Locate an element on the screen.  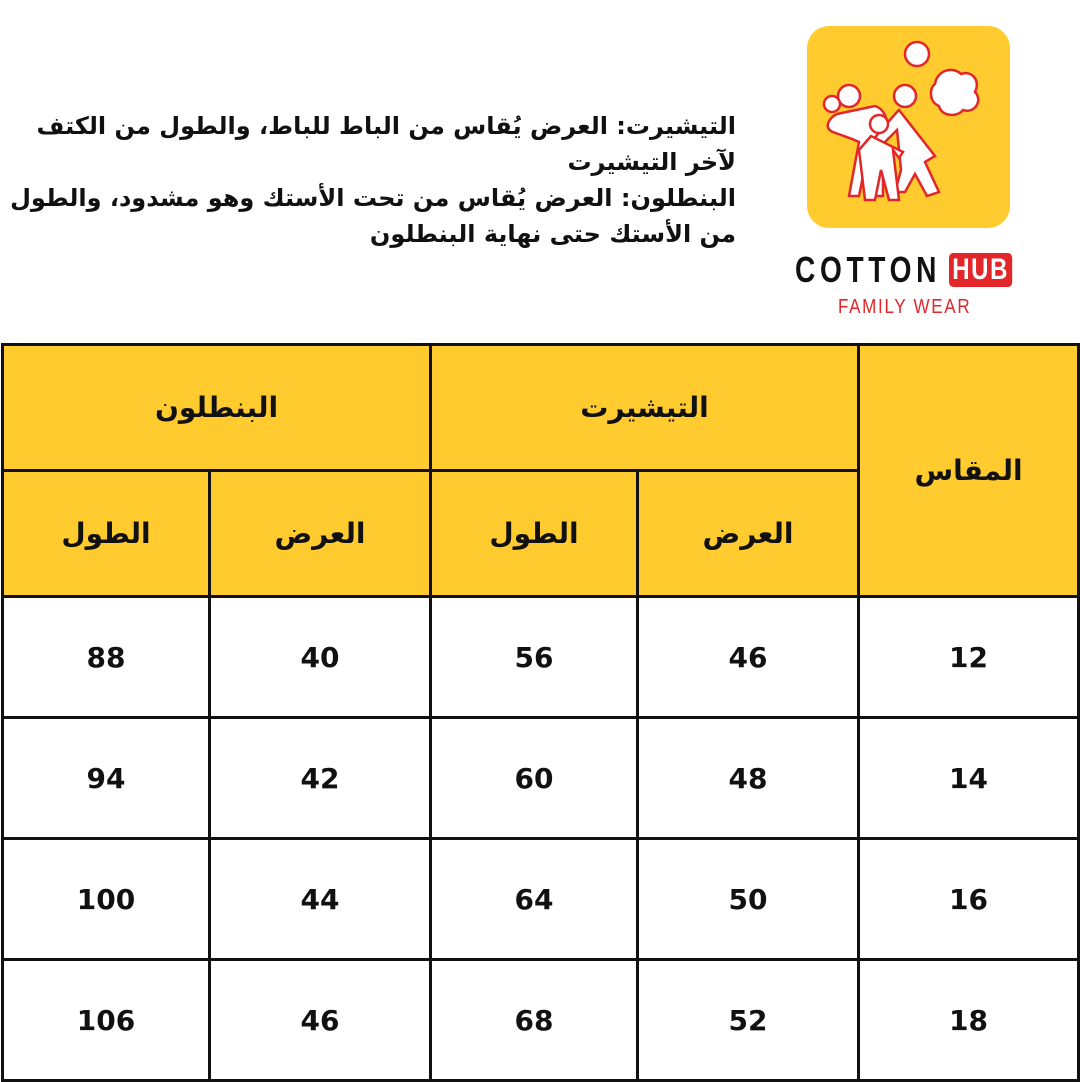
pants-width-cell: 46 is located at coordinates (320, 1020).